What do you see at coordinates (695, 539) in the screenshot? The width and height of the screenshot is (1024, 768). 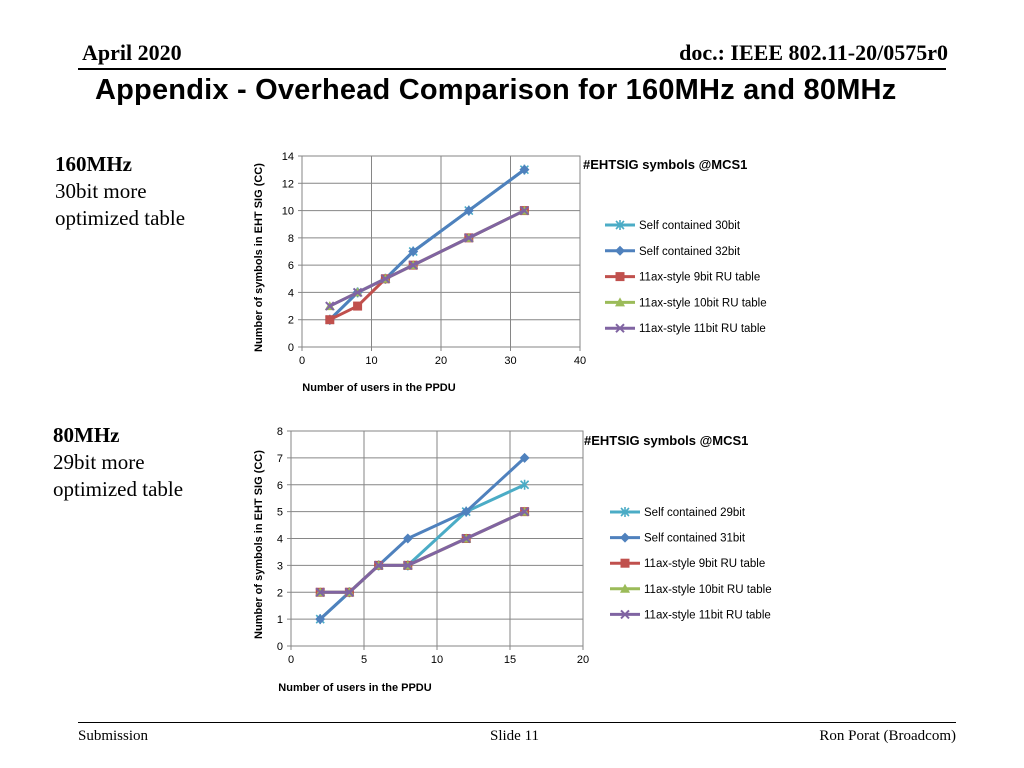 I see `legend-label: Self contained 31bit` at bounding box center [695, 539].